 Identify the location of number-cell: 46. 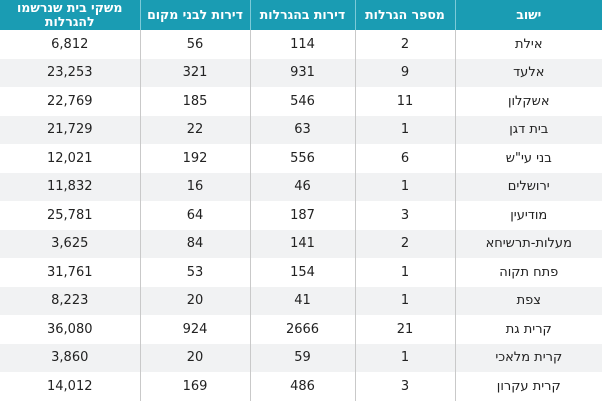
(302, 186).